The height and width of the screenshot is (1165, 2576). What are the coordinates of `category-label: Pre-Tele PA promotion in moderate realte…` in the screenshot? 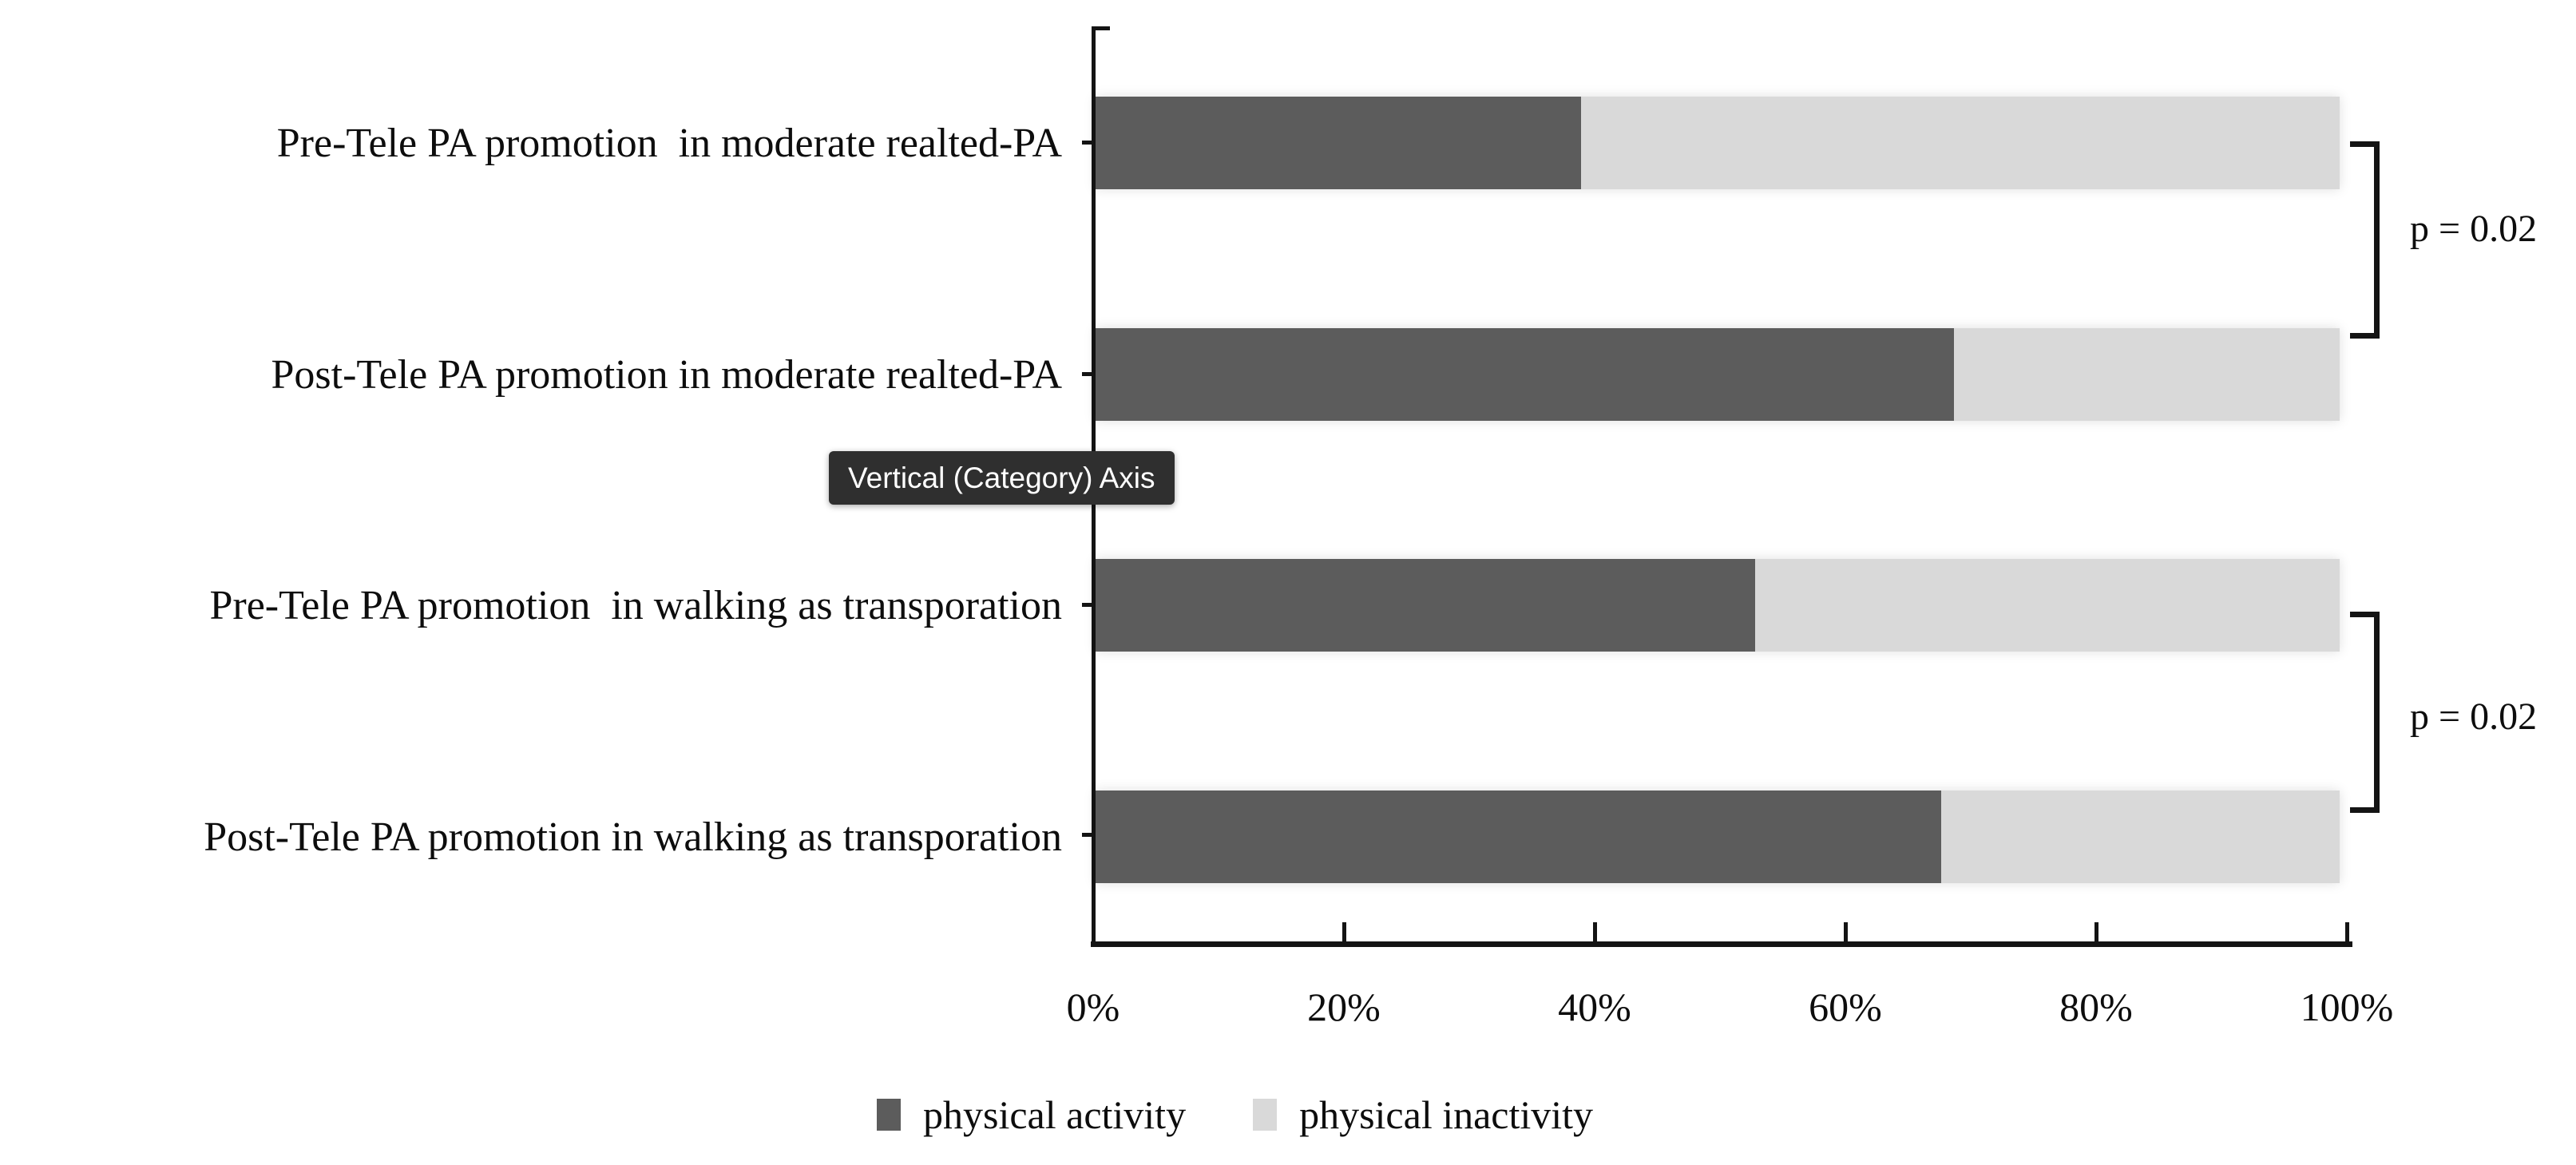 It's located at (669, 143).